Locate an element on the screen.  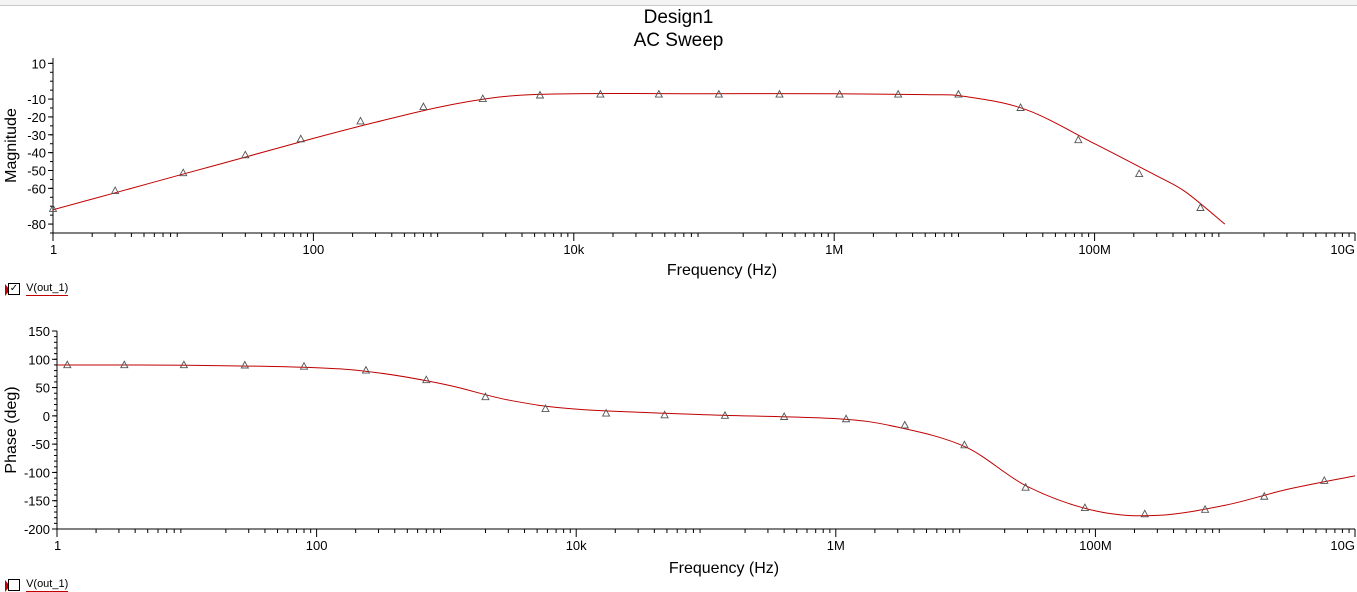
y-tick-label: -100 is located at coordinates (37, 472).